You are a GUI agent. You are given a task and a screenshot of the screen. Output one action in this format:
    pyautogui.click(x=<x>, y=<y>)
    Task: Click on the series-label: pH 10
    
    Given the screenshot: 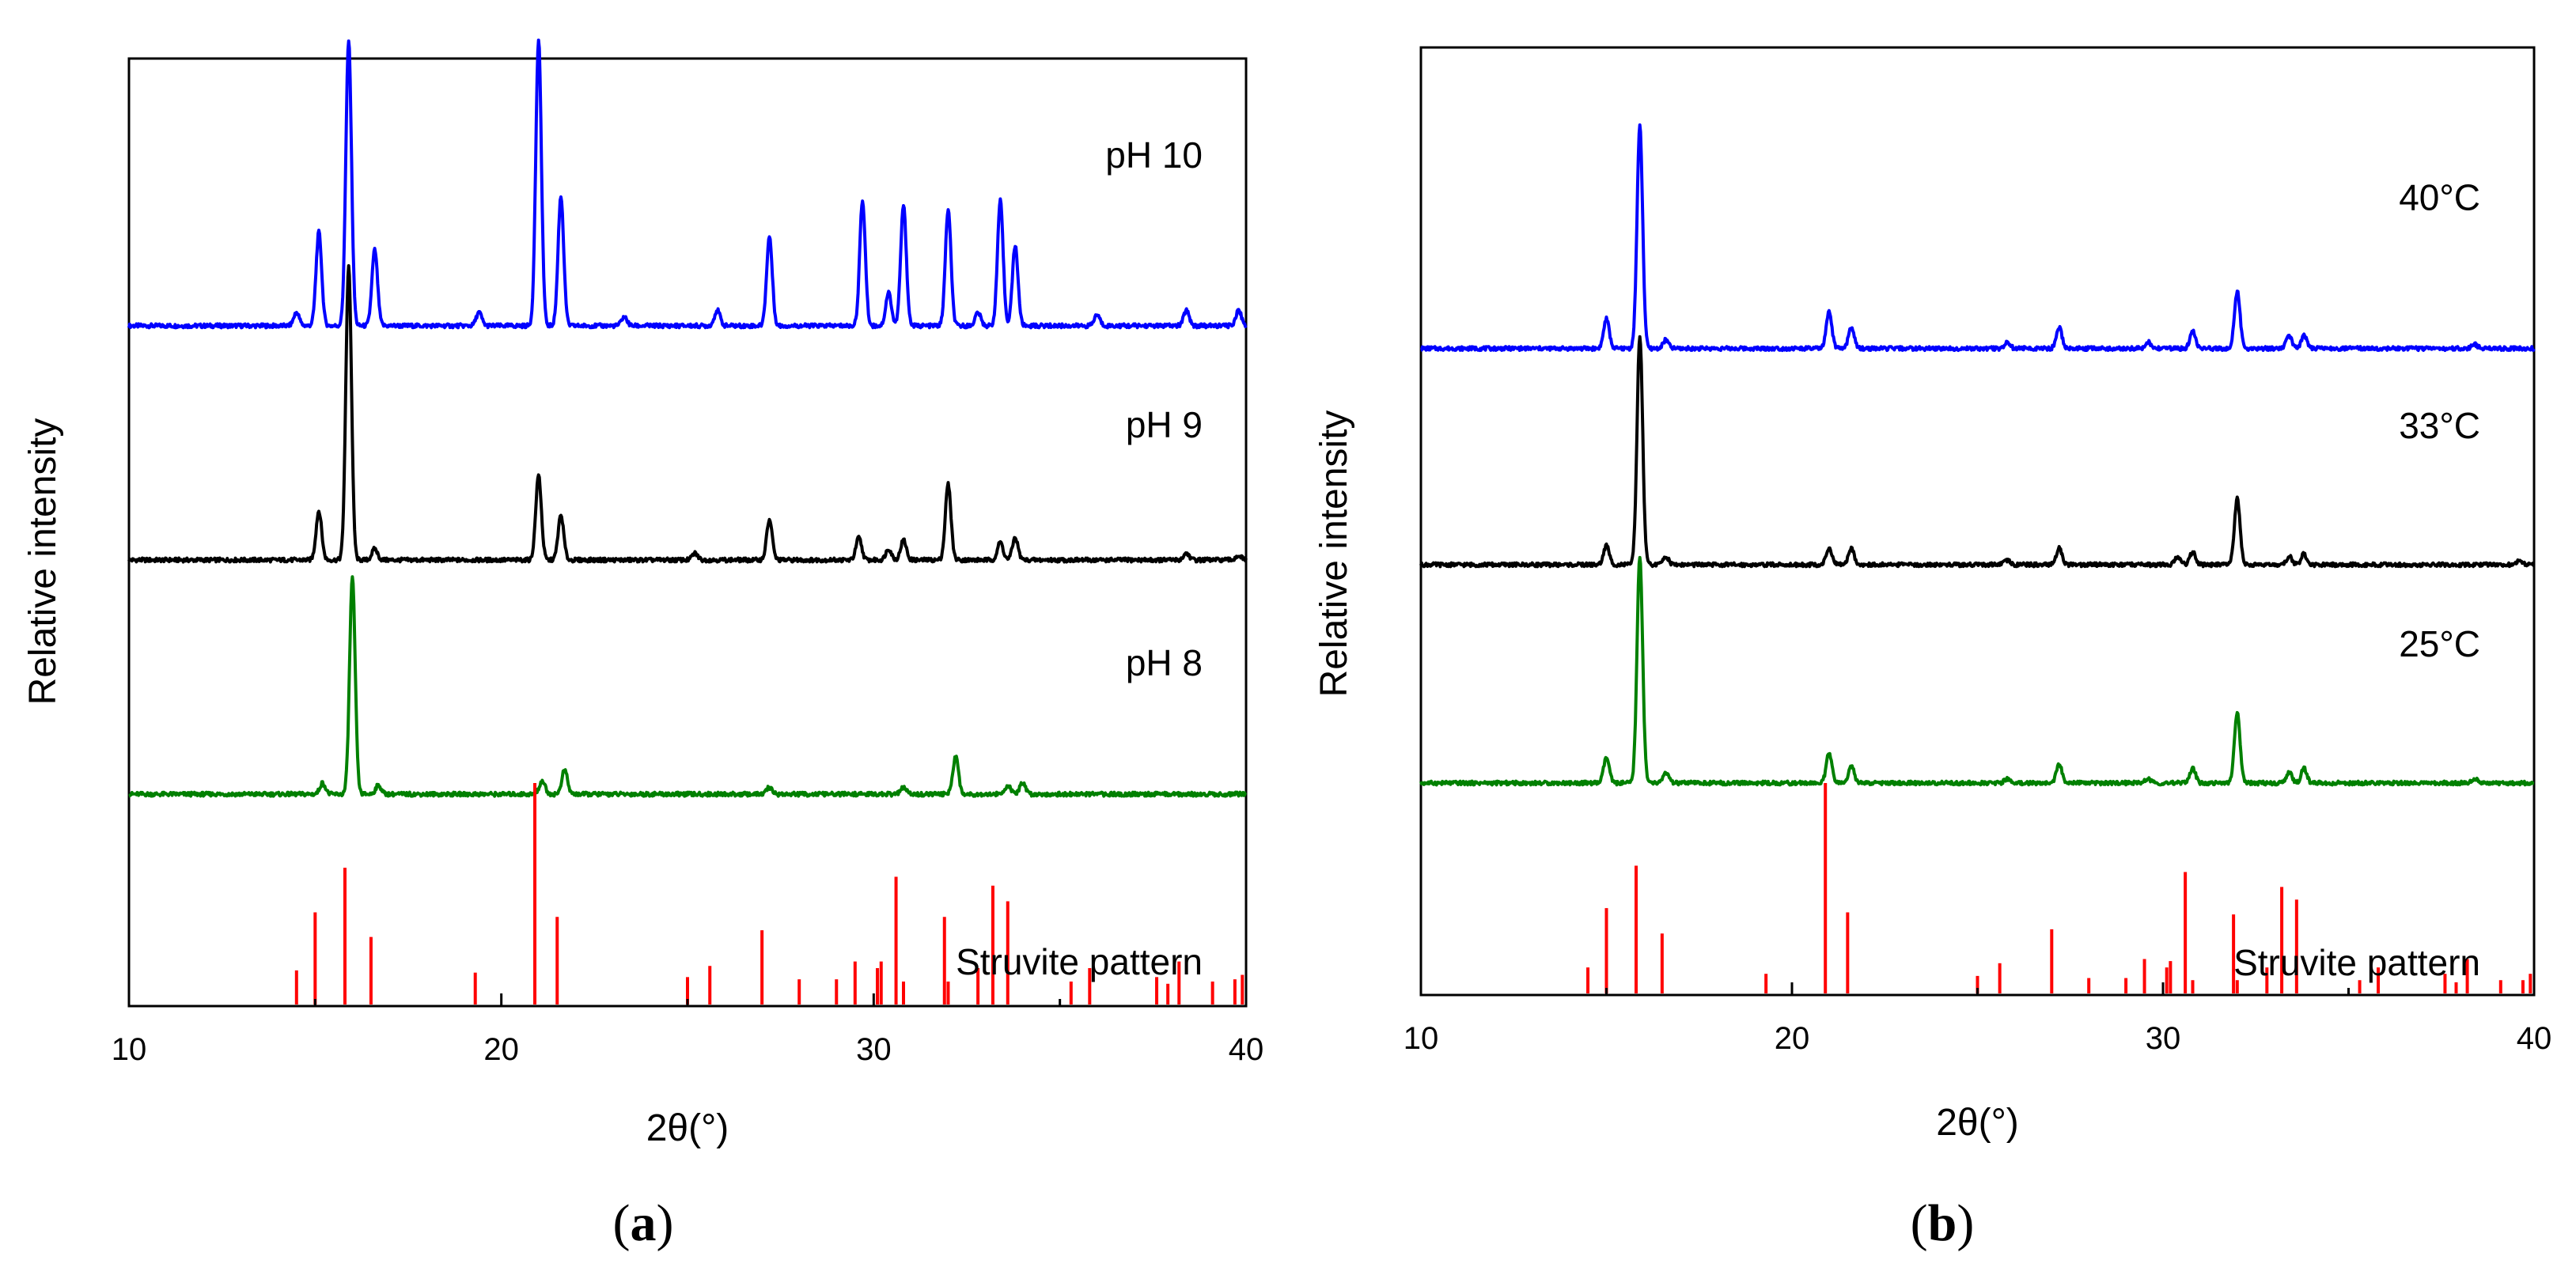 What is the action you would take?
    pyautogui.click(x=1154, y=155)
    